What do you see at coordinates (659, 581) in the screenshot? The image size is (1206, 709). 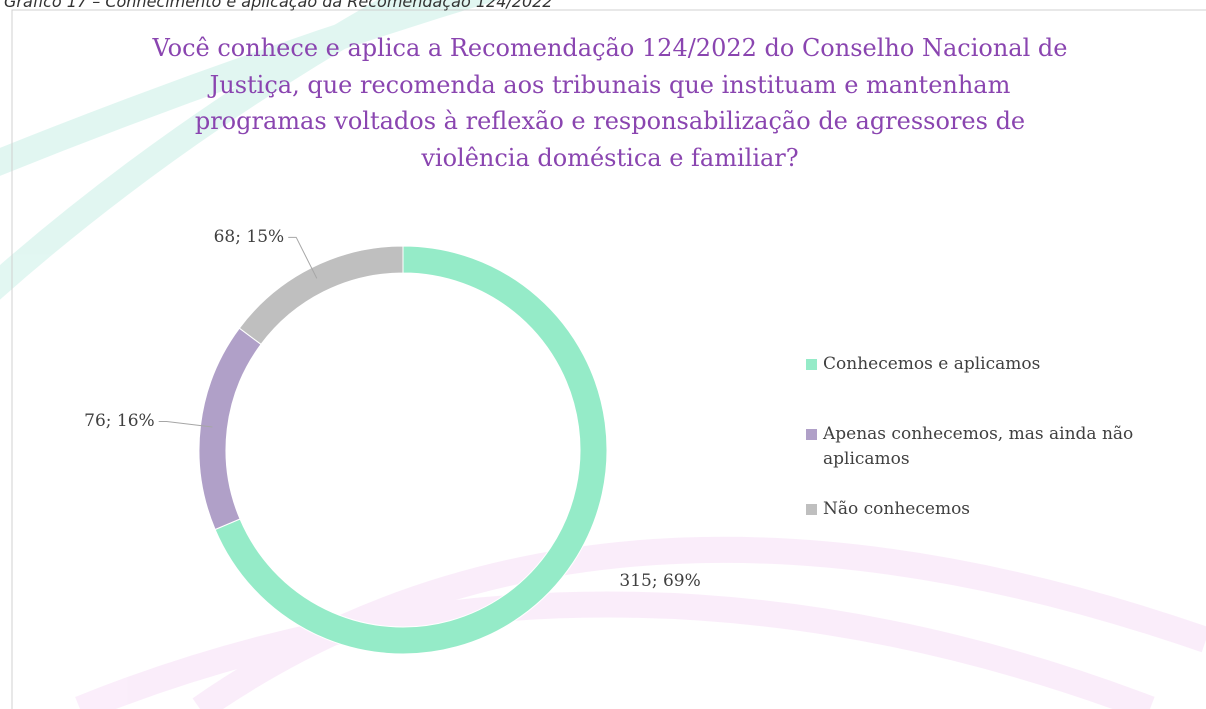 I see `data-label: 315; 69%` at bounding box center [659, 581].